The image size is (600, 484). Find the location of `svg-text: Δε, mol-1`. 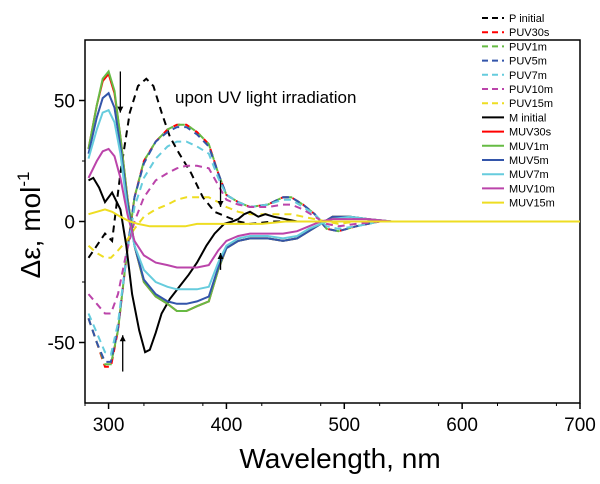

svg-text: Δε, mol-1 is located at coordinates (30, 225).